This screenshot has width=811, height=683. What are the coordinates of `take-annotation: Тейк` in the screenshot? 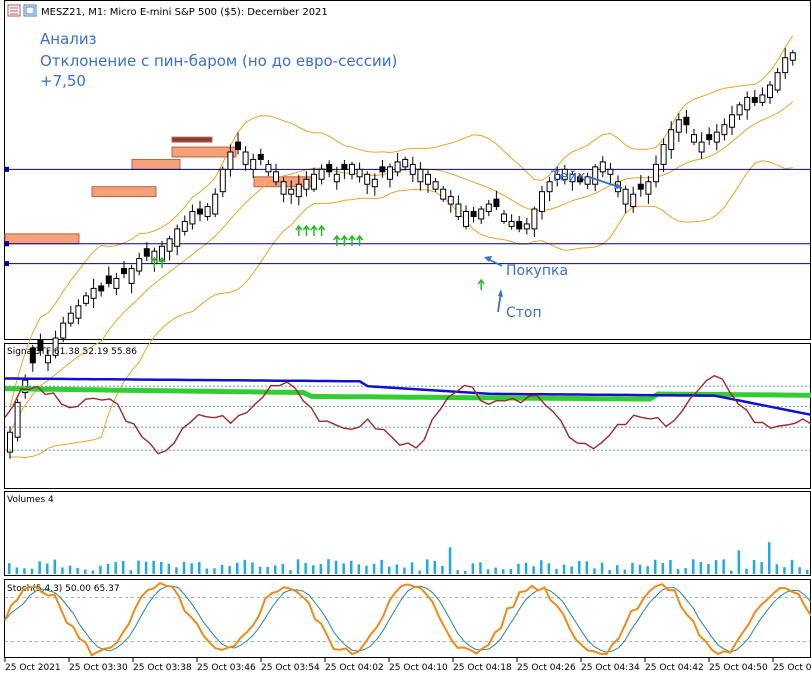 It's located at (586, 179).